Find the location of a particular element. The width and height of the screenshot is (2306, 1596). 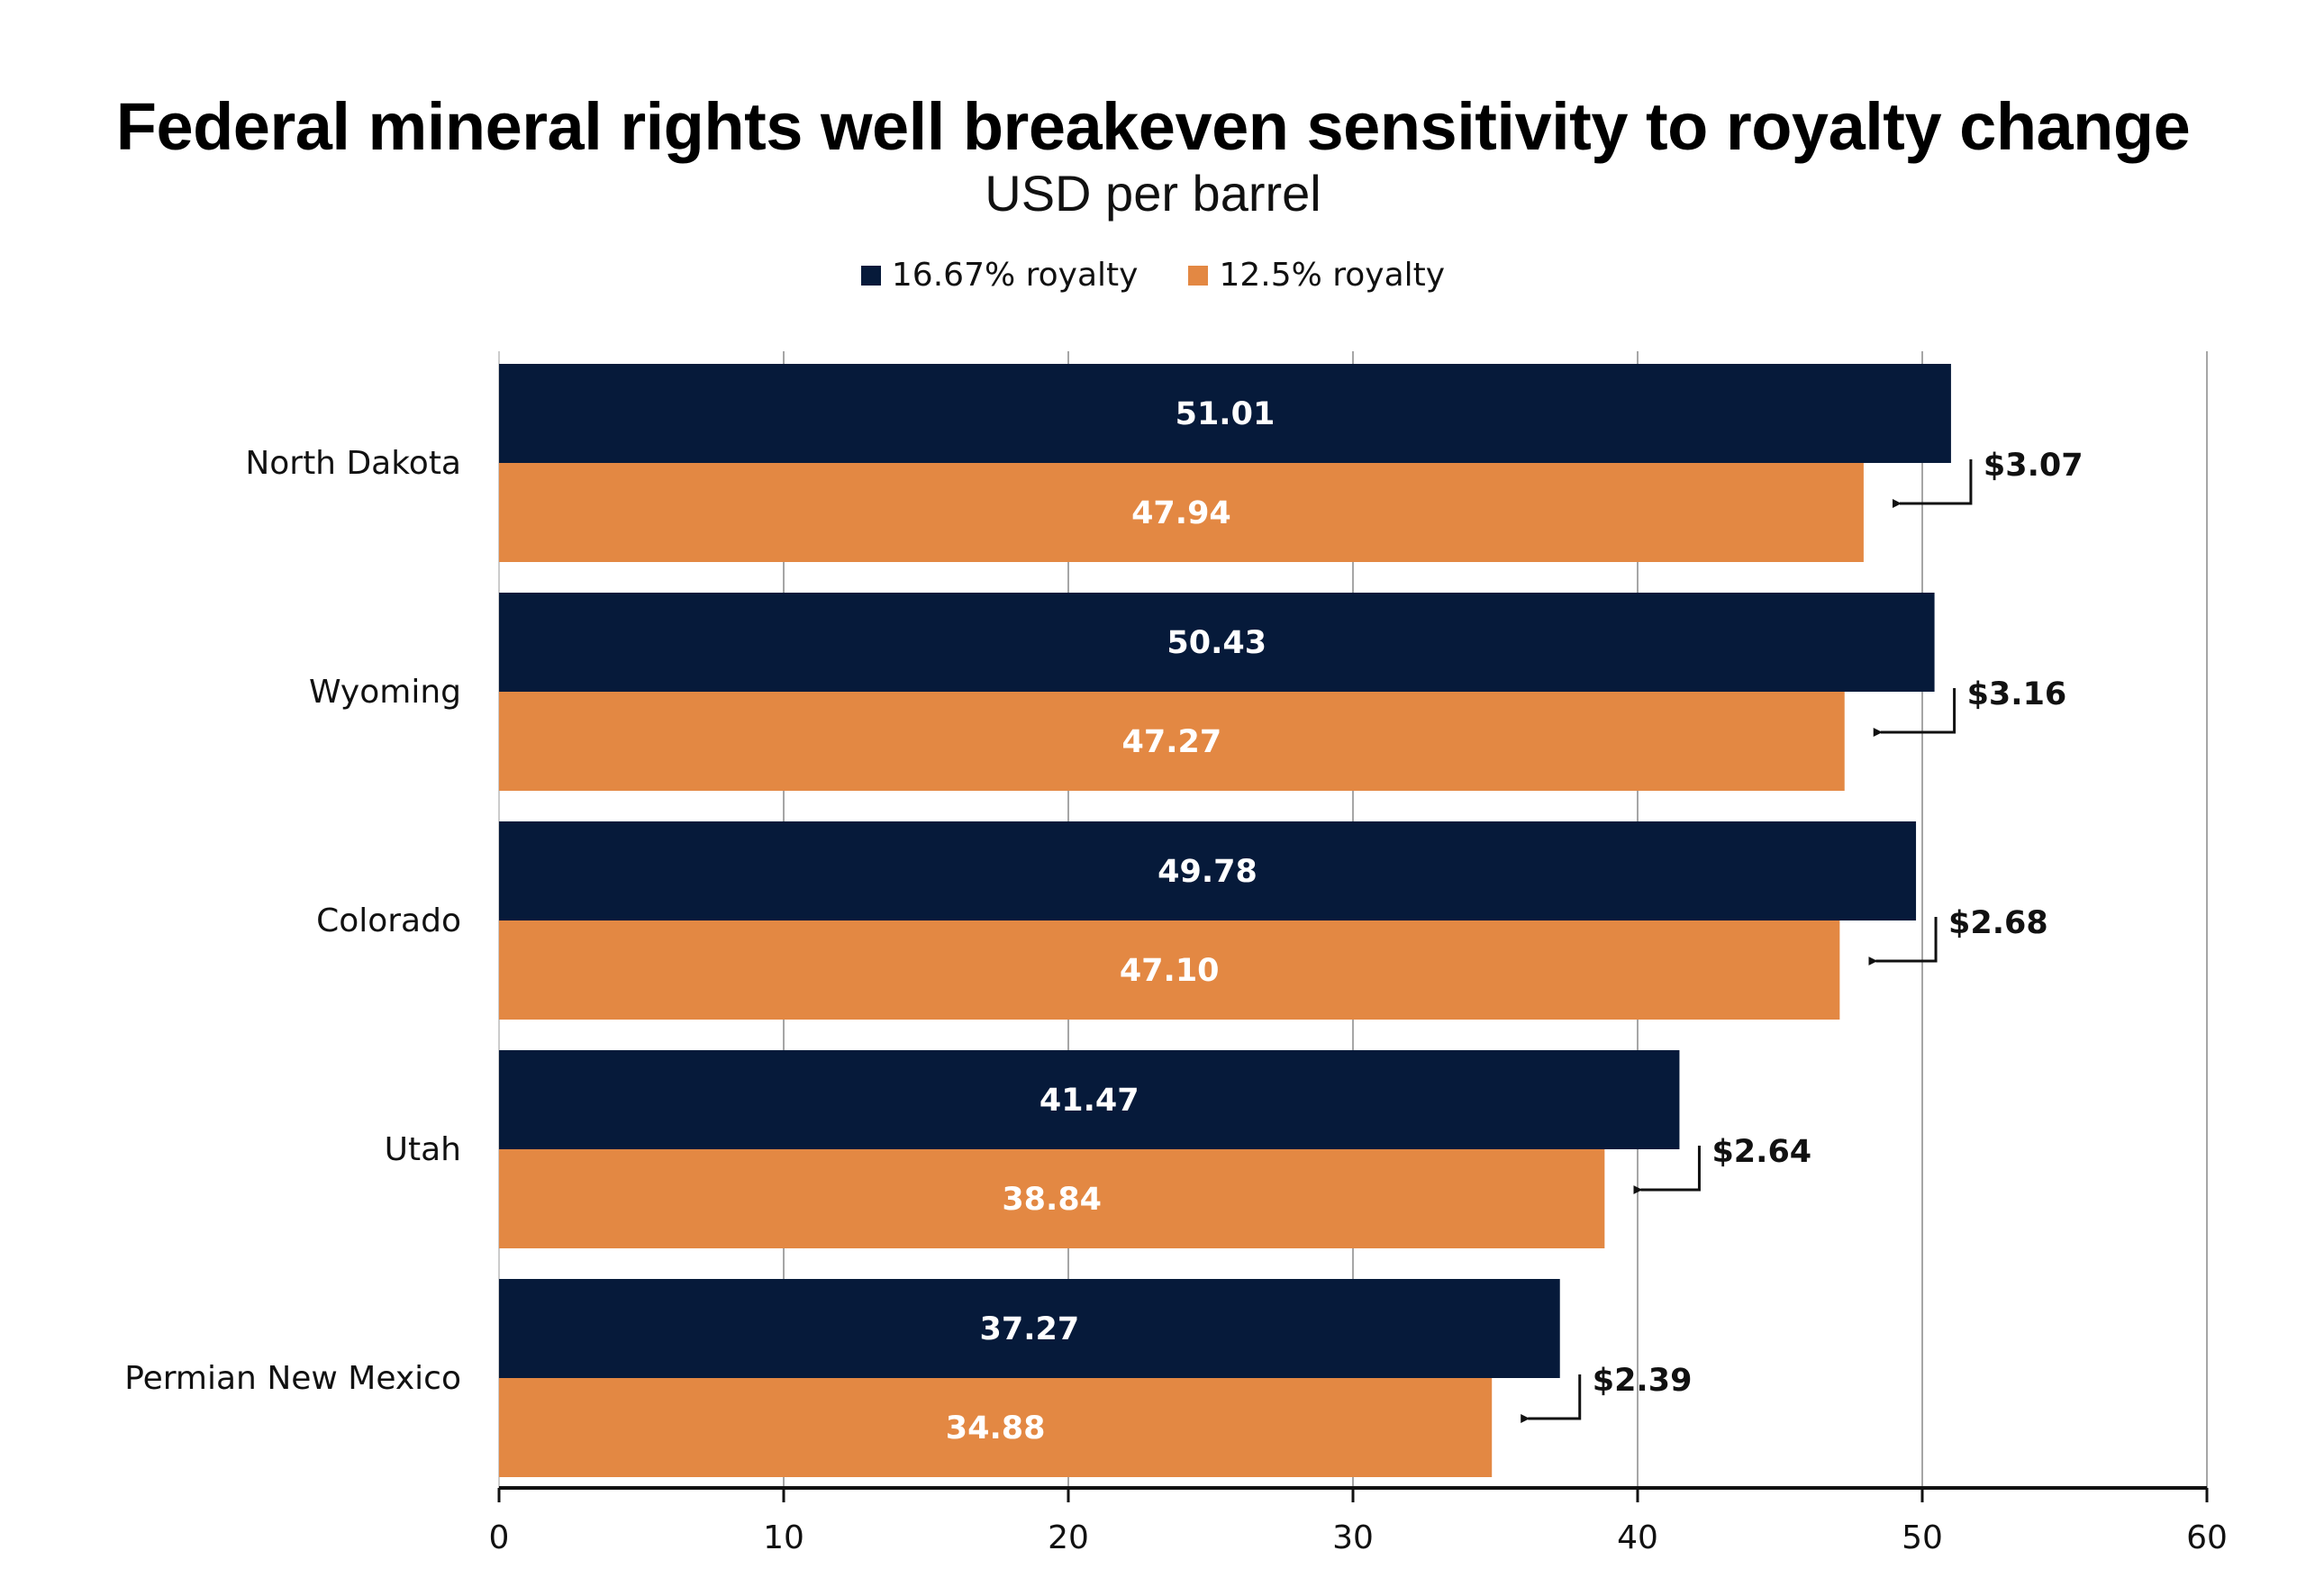

category-label: Wyoming is located at coordinates (385, 692).